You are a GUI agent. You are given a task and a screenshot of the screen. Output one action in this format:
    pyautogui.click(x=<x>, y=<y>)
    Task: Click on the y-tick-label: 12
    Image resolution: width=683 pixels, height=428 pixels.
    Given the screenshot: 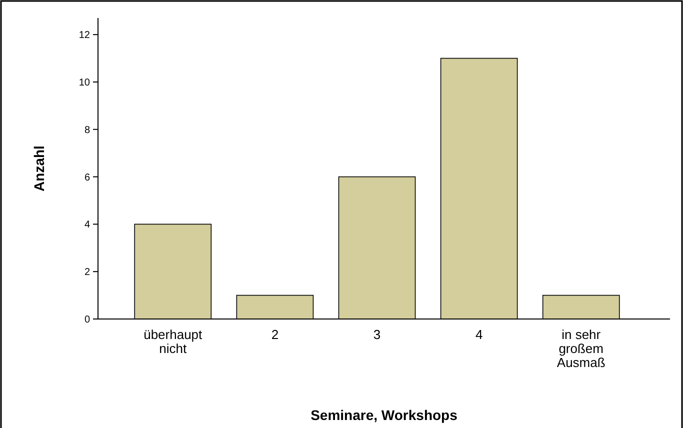 What is the action you would take?
    pyautogui.click(x=84, y=36)
    